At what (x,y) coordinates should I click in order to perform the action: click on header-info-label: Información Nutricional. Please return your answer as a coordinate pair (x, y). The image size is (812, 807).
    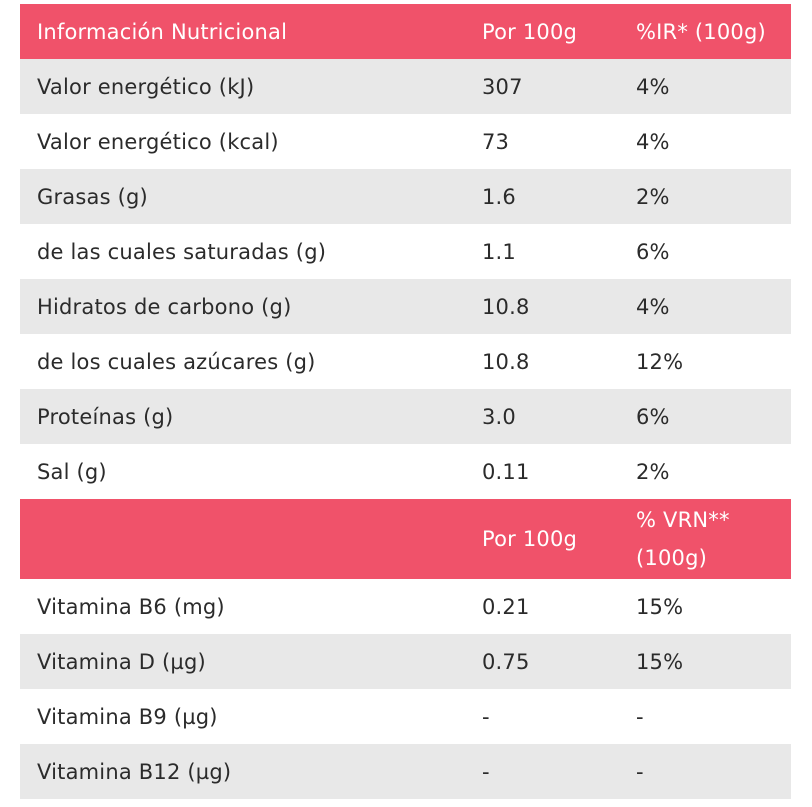
    Looking at the image, I should click on (162, 31).